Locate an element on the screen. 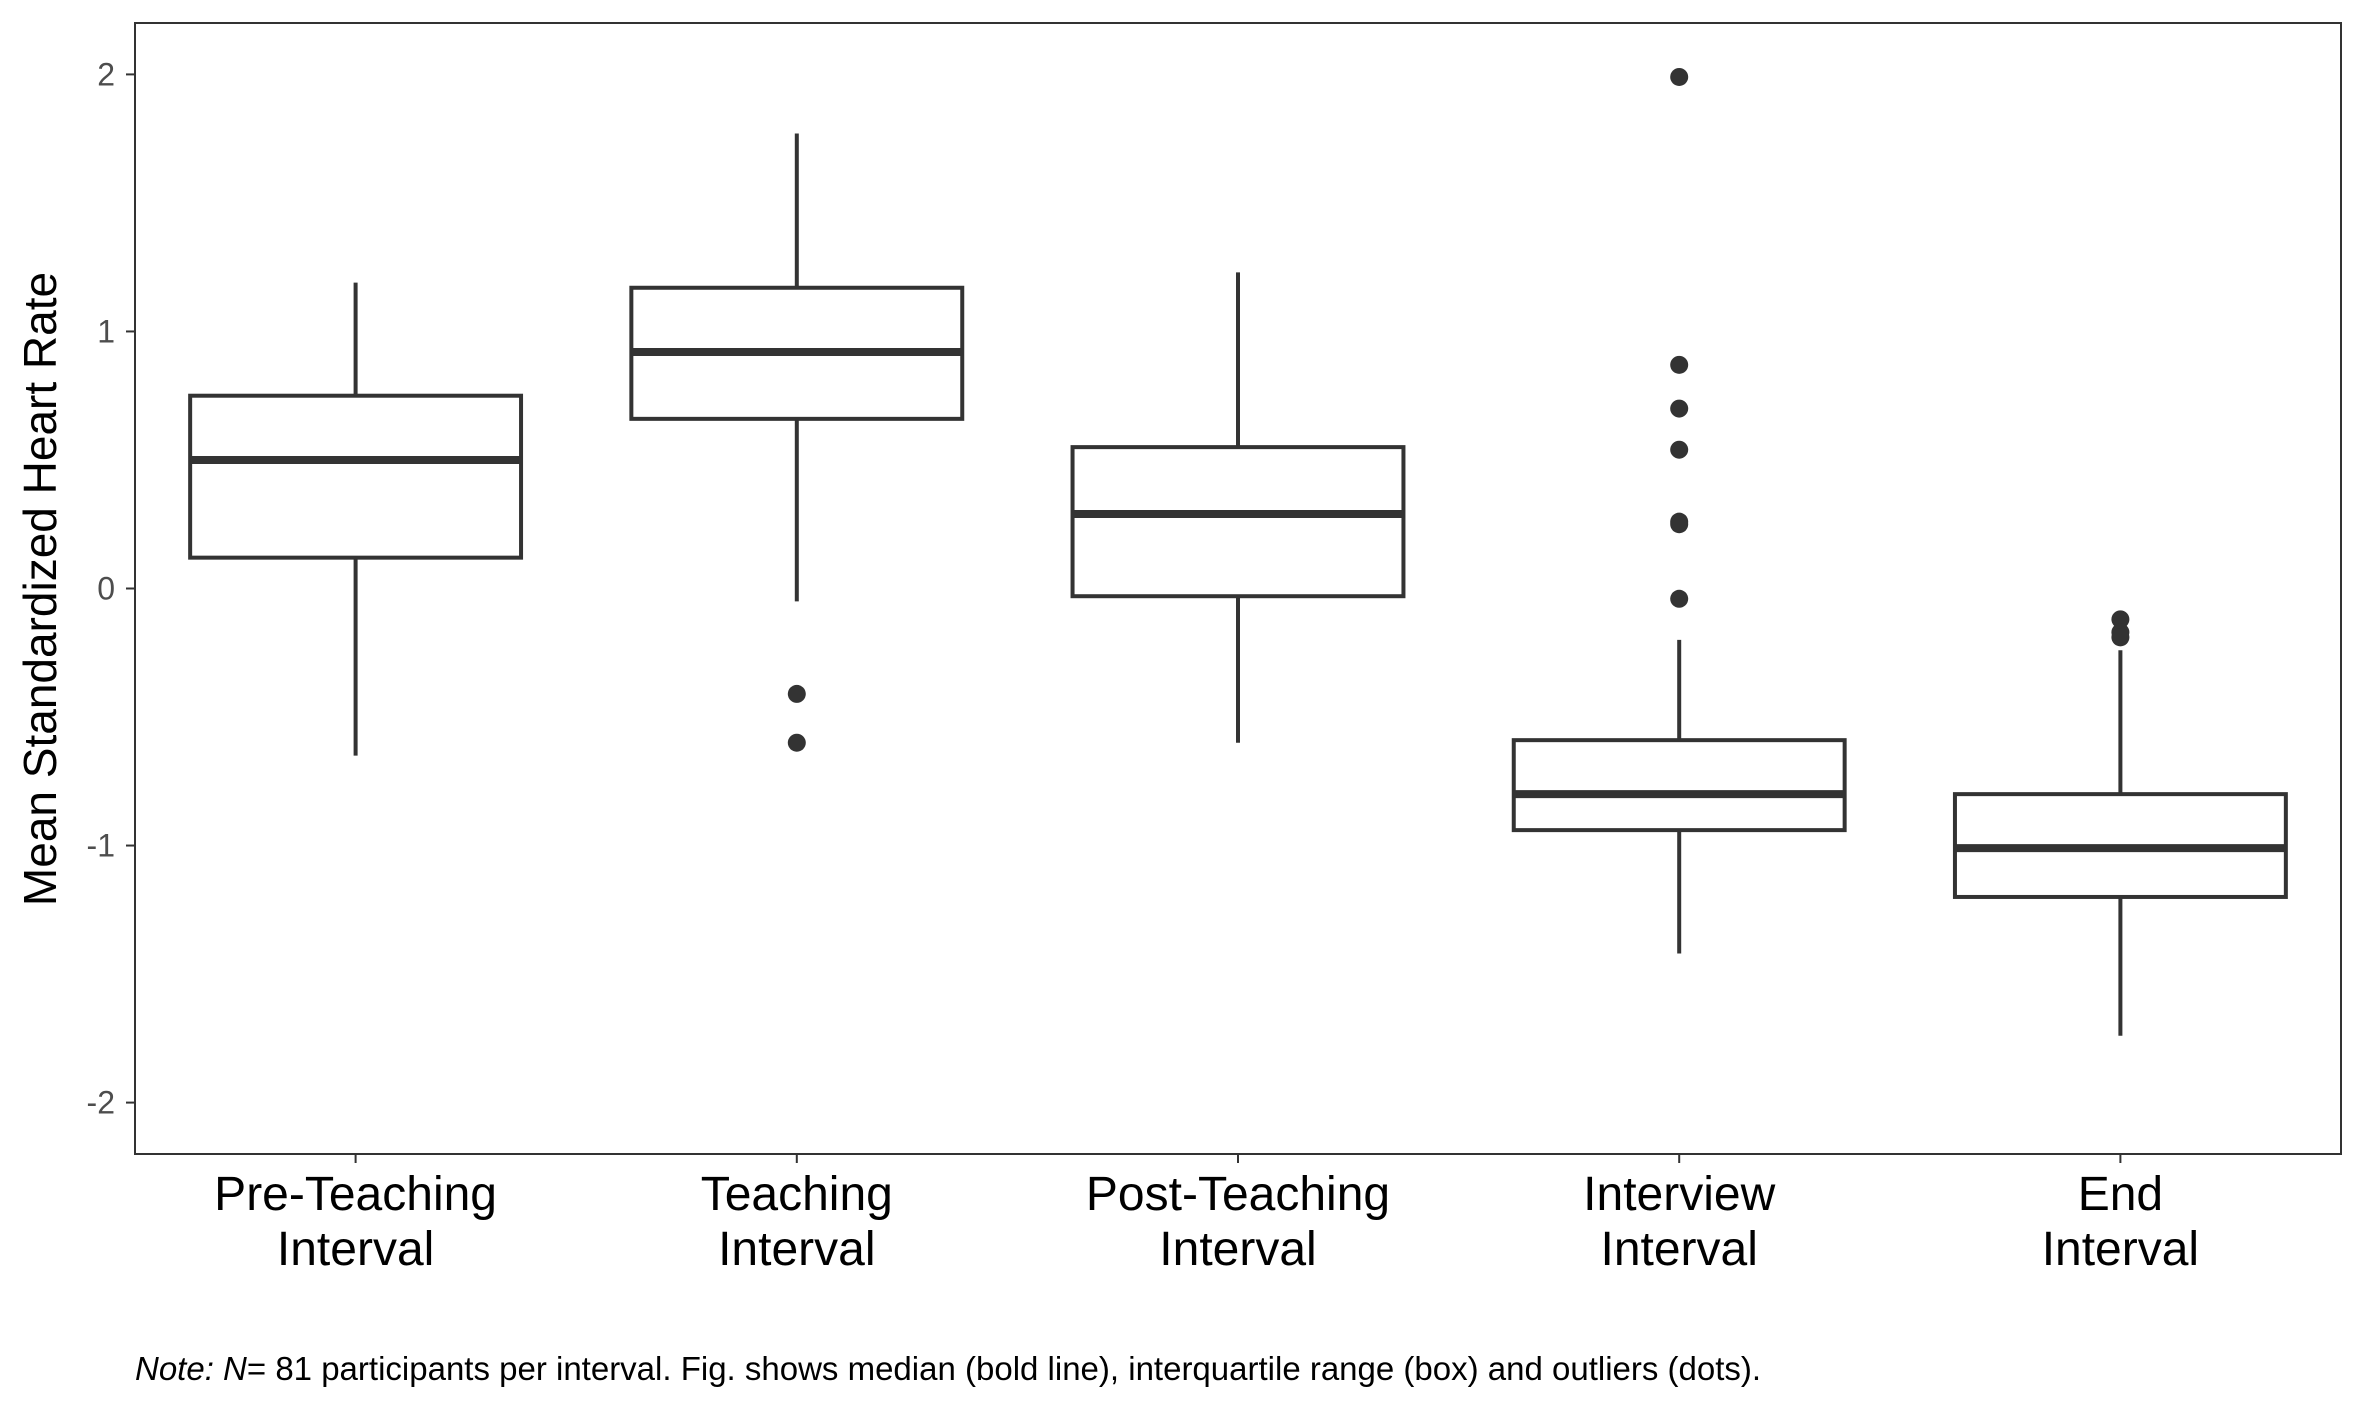 The width and height of the screenshot is (2362, 1417). y-axis: -2 -1 0 1 2 is located at coordinates (111, 588).